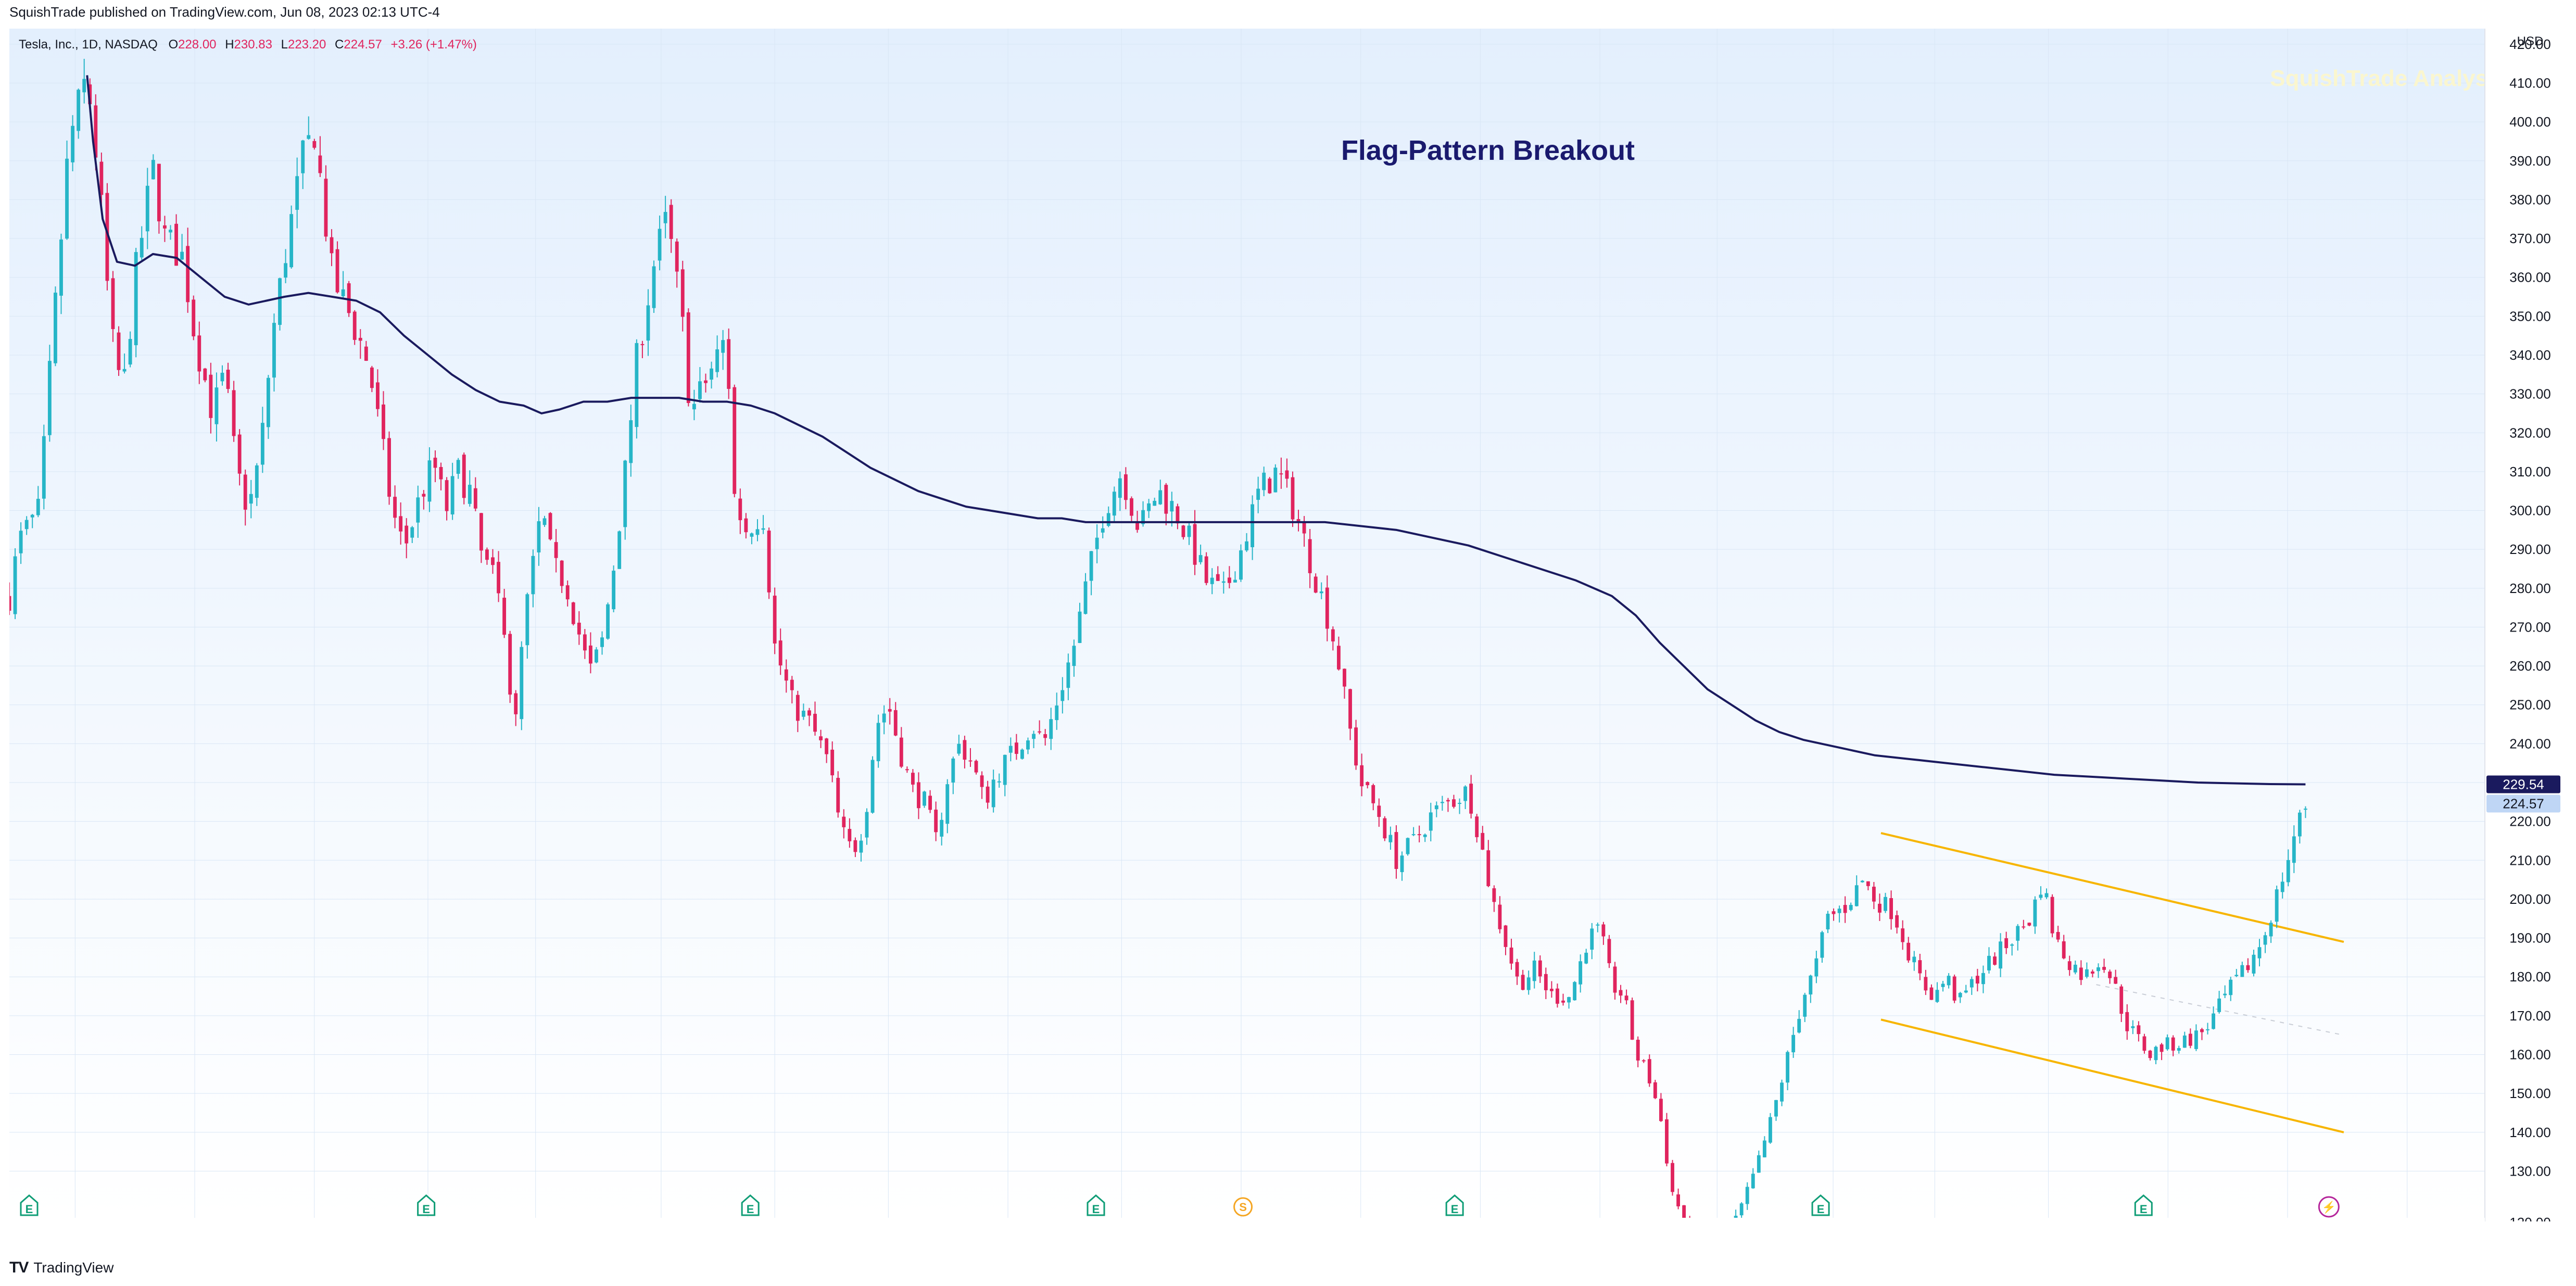 The width and height of the screenshot is (2576, 1286). What do you see at coordinates (2530, 1055) in the screenshot?
I see `price-tick-label: 160.00` at bounding box center [2530, 1055].